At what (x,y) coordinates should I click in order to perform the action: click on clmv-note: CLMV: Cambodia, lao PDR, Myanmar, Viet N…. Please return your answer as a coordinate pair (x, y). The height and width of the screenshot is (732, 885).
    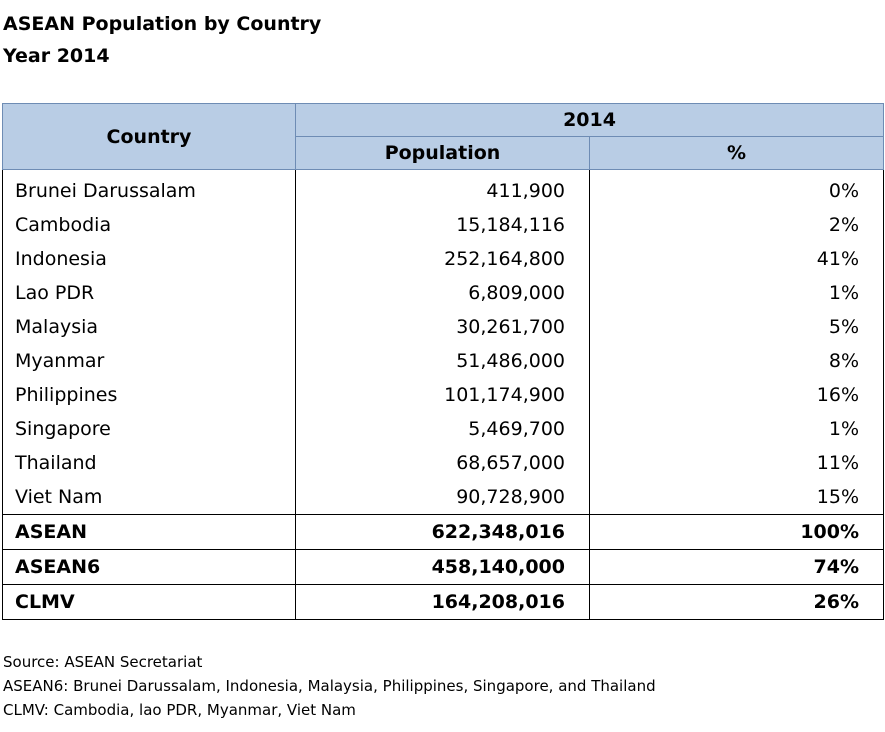
    Looking at the image, I should click on (179, 710).